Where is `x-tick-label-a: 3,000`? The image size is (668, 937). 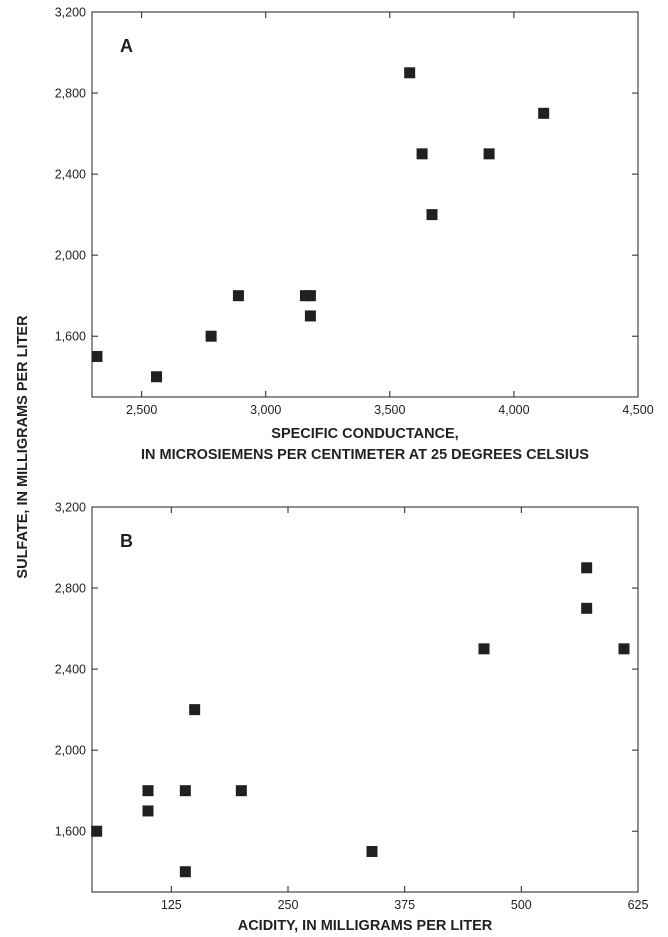
x-tick-label-a: 3,000 is located at coordinates (265, 410).